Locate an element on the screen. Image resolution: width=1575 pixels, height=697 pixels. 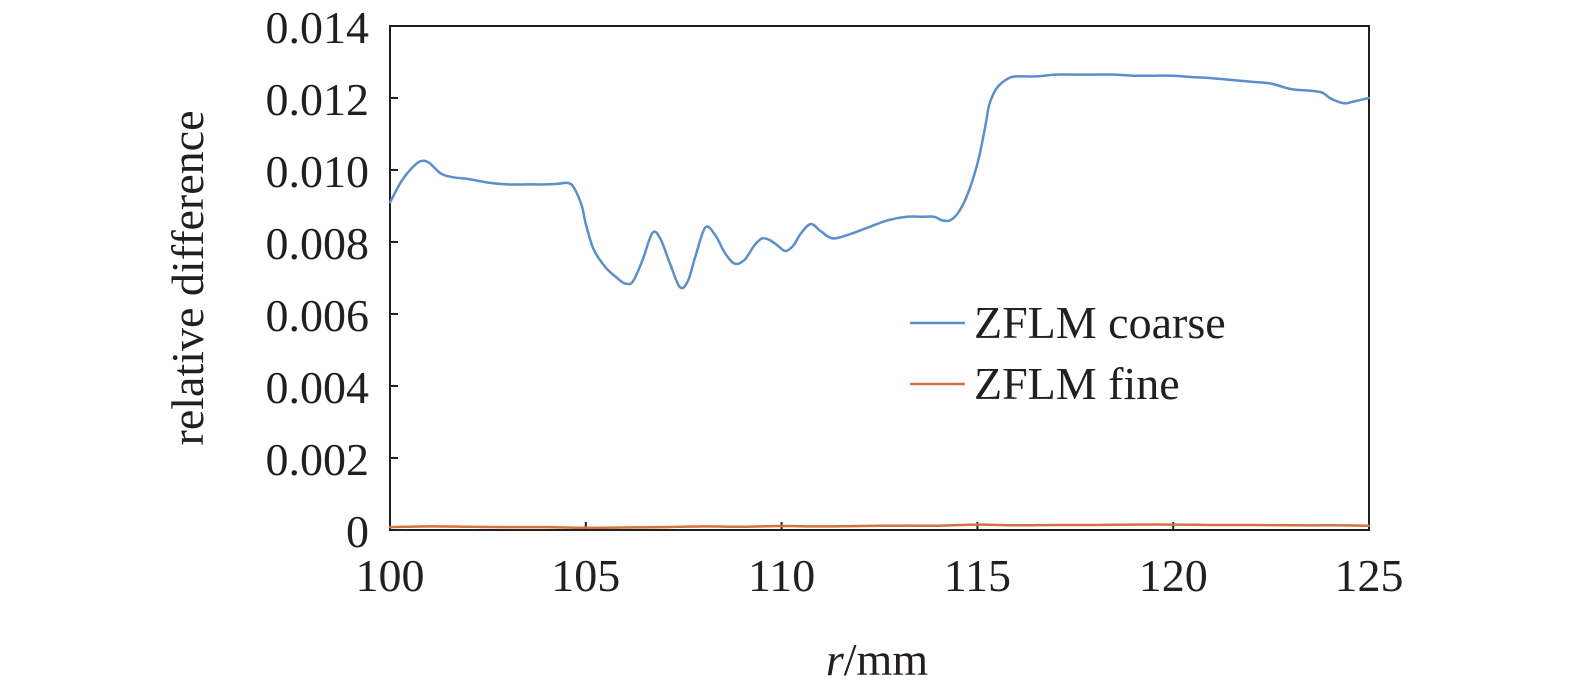
legend: ZFLM coarse ZFLM fine is located at coordinates (1068, 353).